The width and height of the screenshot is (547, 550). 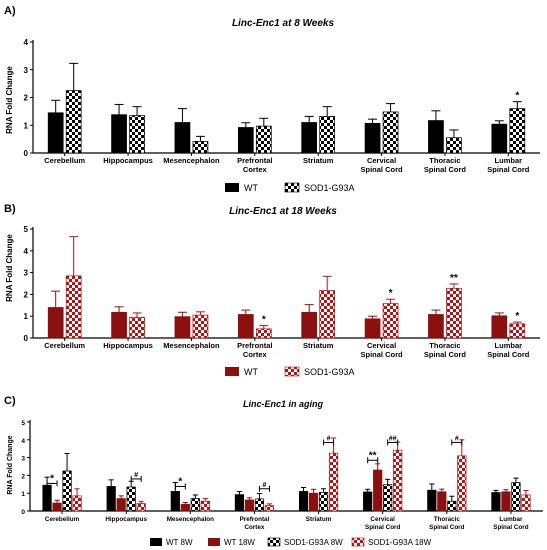 I want to click on panel-b-legend: WT SOD1-G93A, so click(x=290, y=371).